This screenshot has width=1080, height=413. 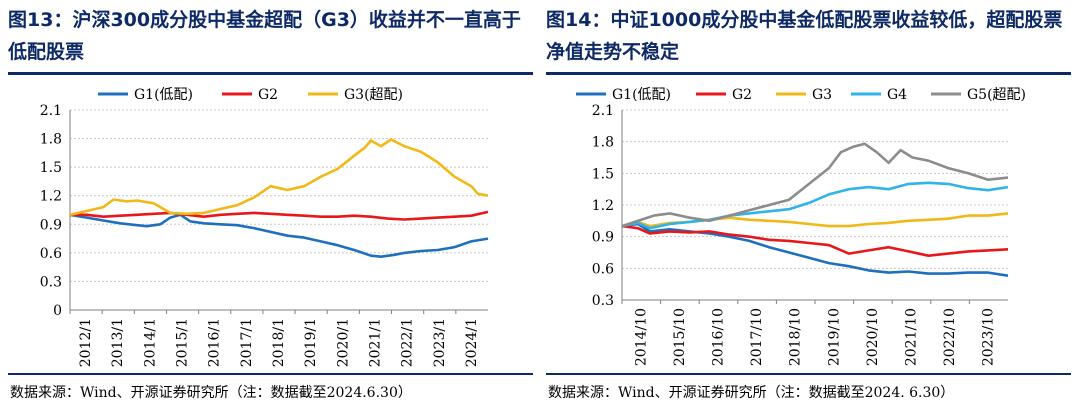 I want to click on y-tick-label-4: 1.2, so click(x=51, y=197).